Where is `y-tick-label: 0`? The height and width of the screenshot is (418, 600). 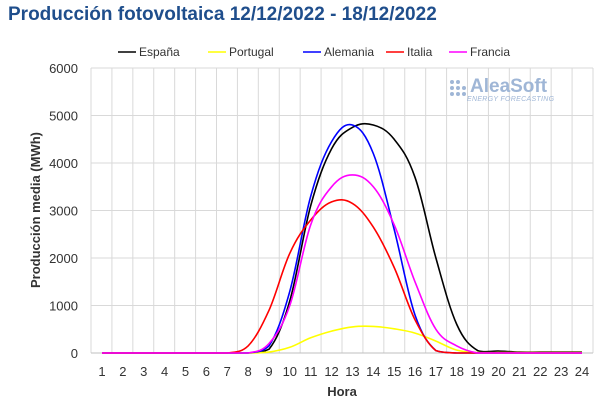
y-tick-label: 0 is located at coordinates (74, 353).